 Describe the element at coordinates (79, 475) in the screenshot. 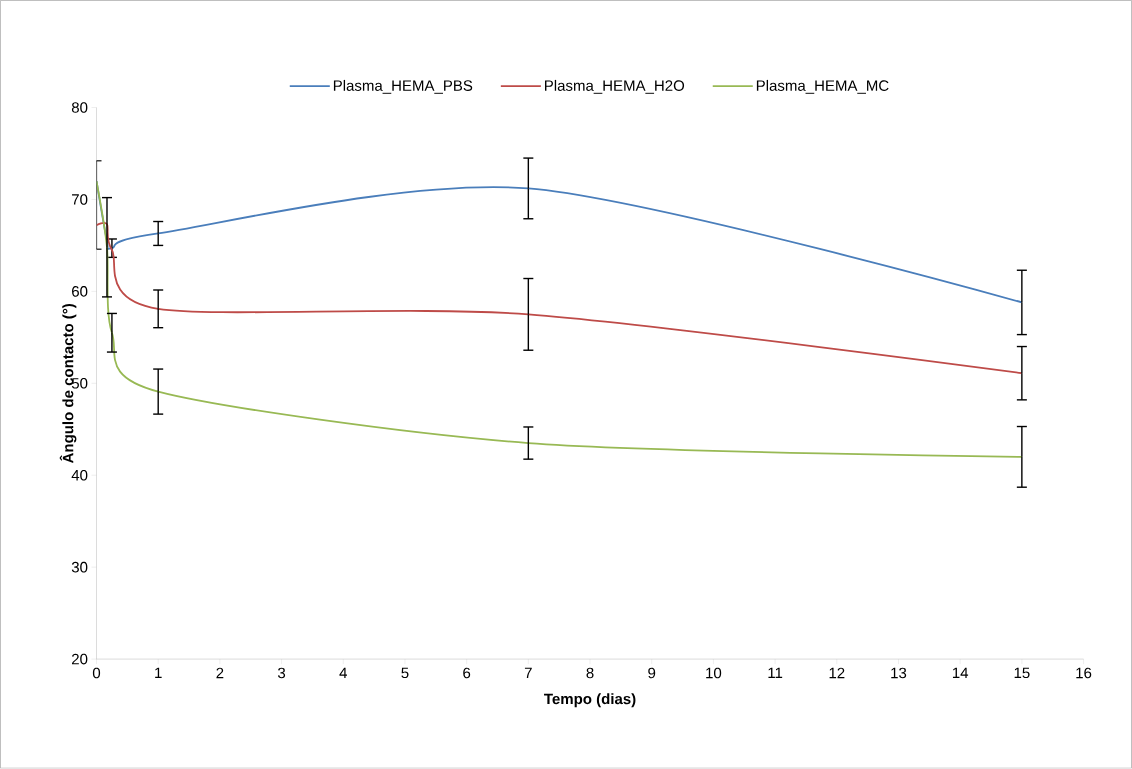

I see `y-tick-label: 40` at that location.